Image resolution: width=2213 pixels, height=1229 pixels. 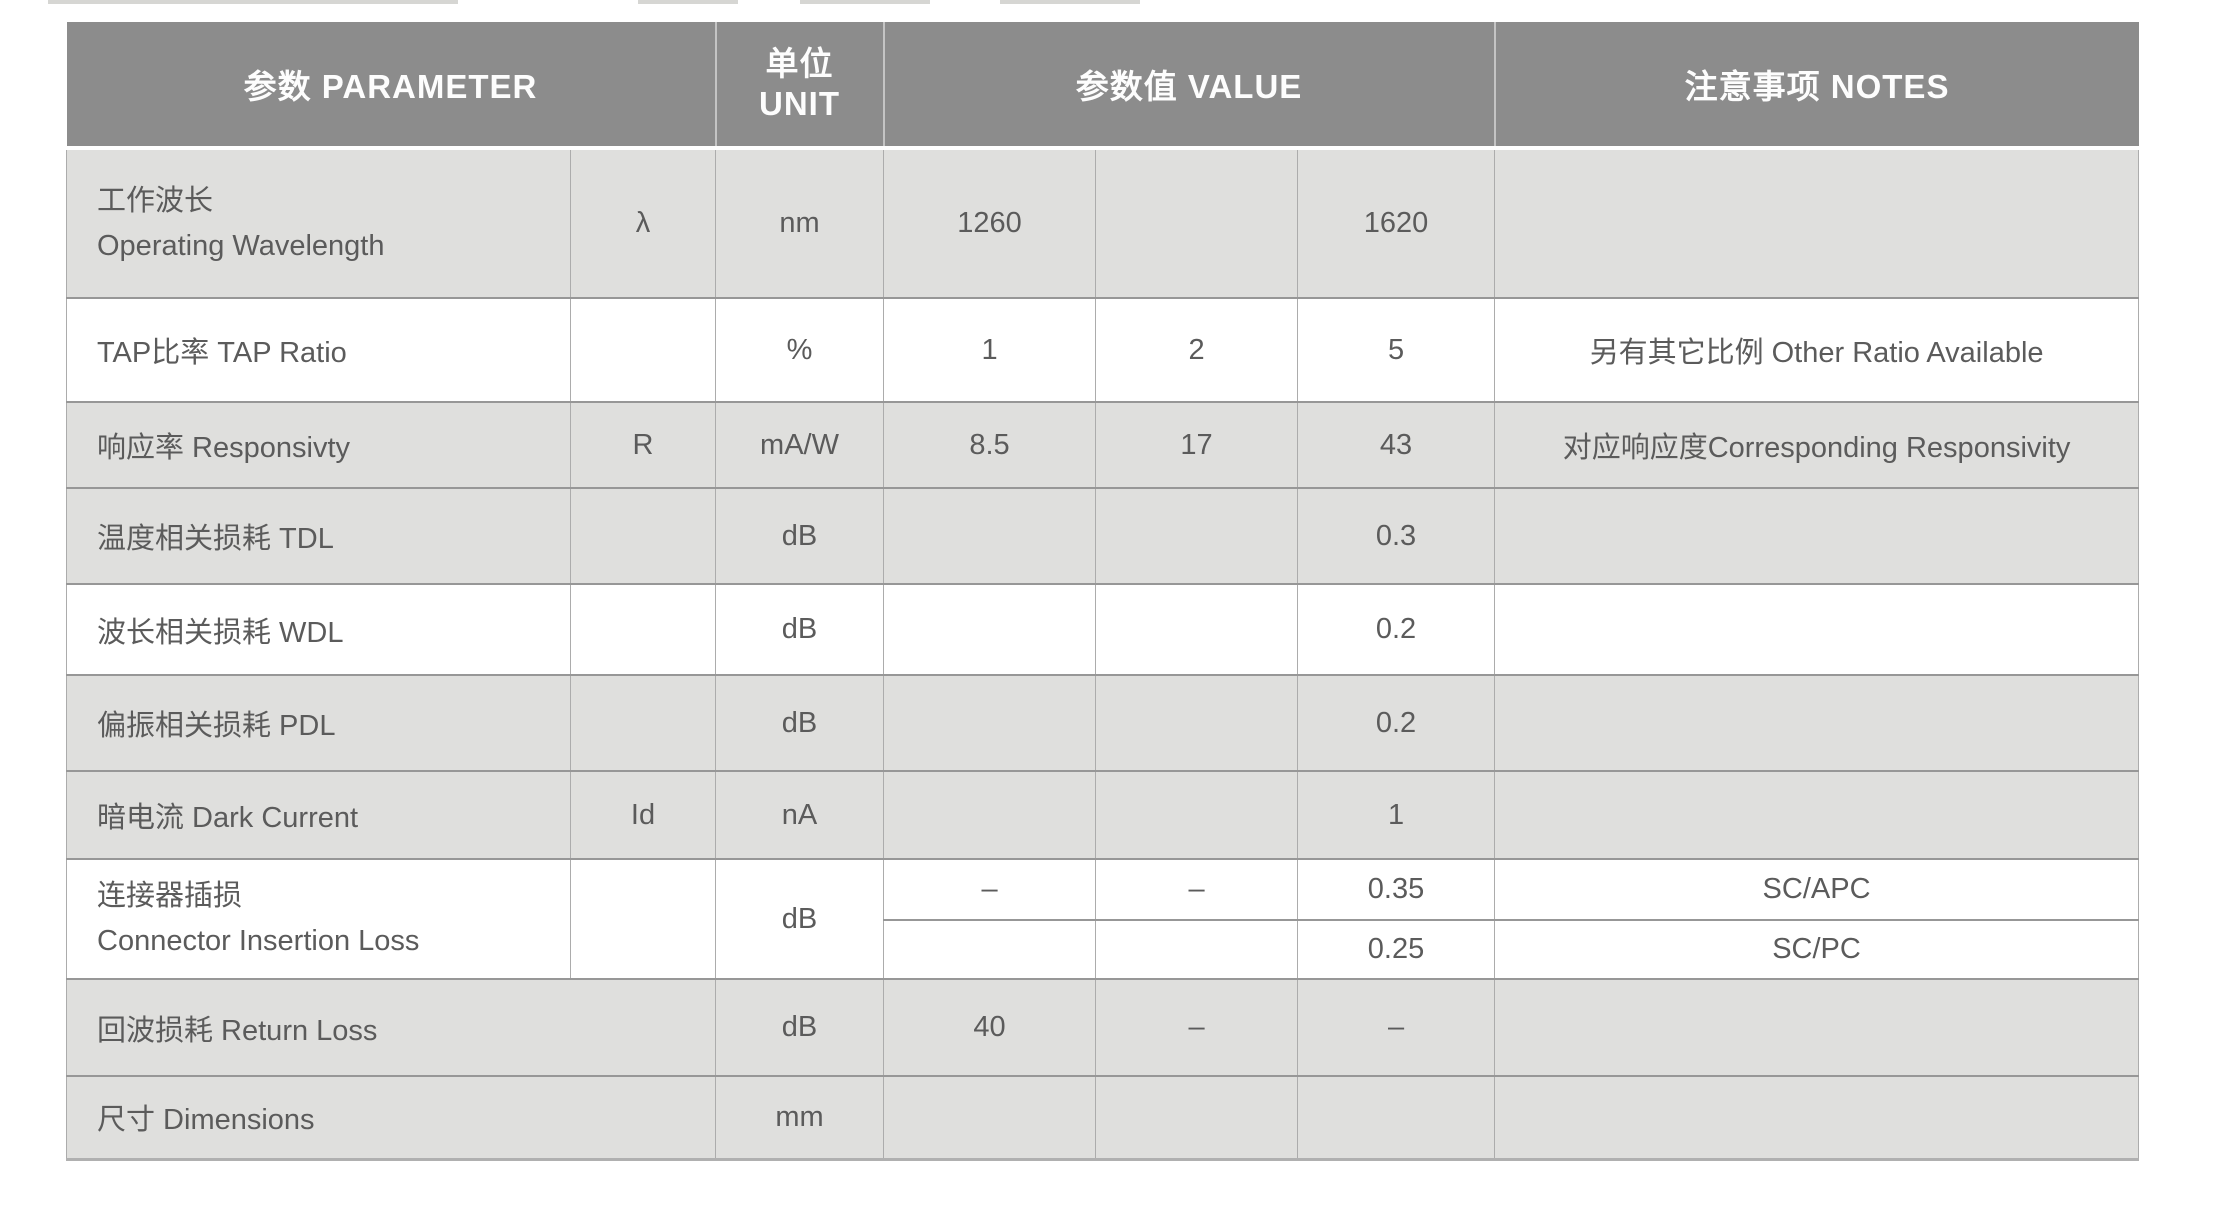 I want to click on value-cell-1: 1260, so click(x=990, y=223).